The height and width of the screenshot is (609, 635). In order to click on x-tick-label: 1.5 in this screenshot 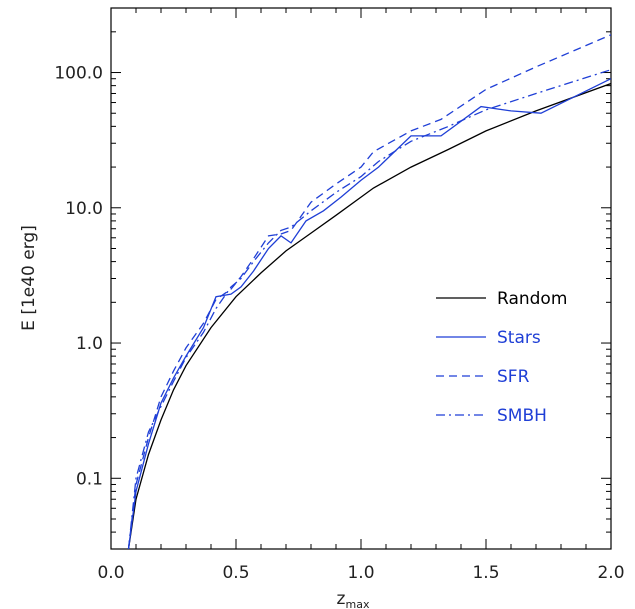, I will do `click(485, 573)`.